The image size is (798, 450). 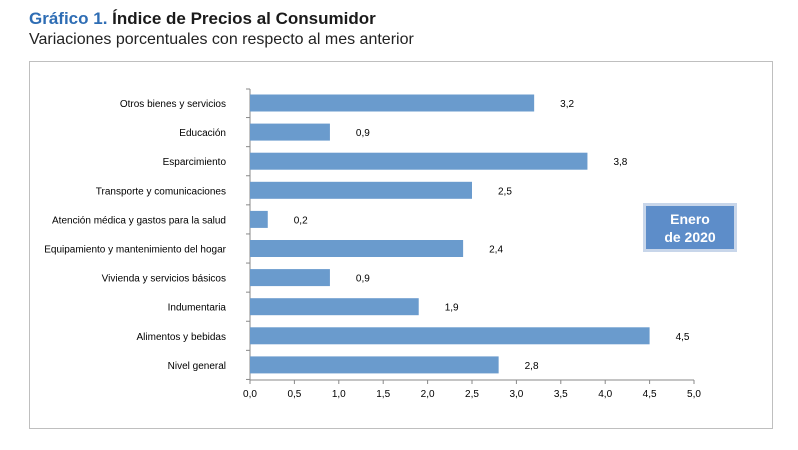 What do you see at coordinates (135, 250) in the screenshot?
I see `category-label: Equipamiento y mantenimiento del hogar` at bounding box center [135, 250].